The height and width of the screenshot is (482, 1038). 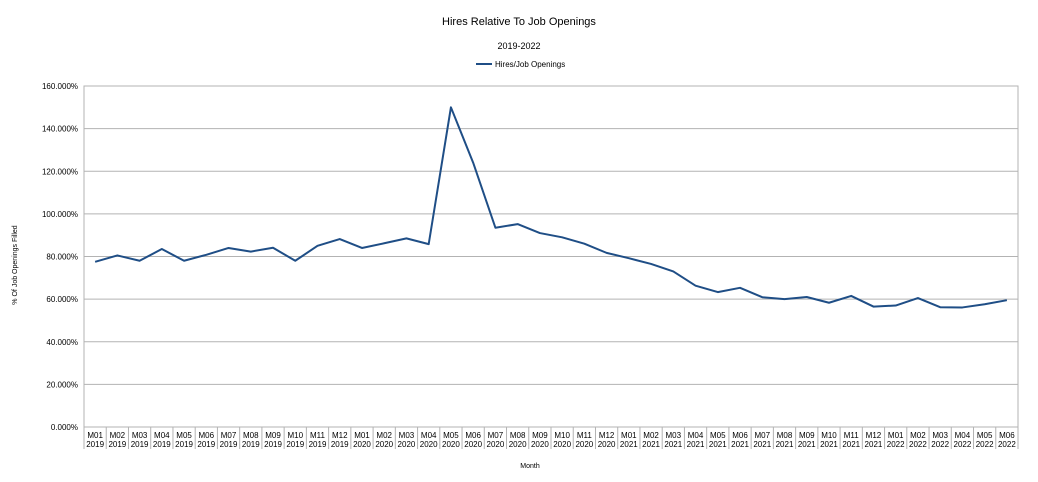 What do you see at coordinates (62, 342) in the screenshot?
I see `y-tick-label: 40.000%` at bounding box center [62, 342].